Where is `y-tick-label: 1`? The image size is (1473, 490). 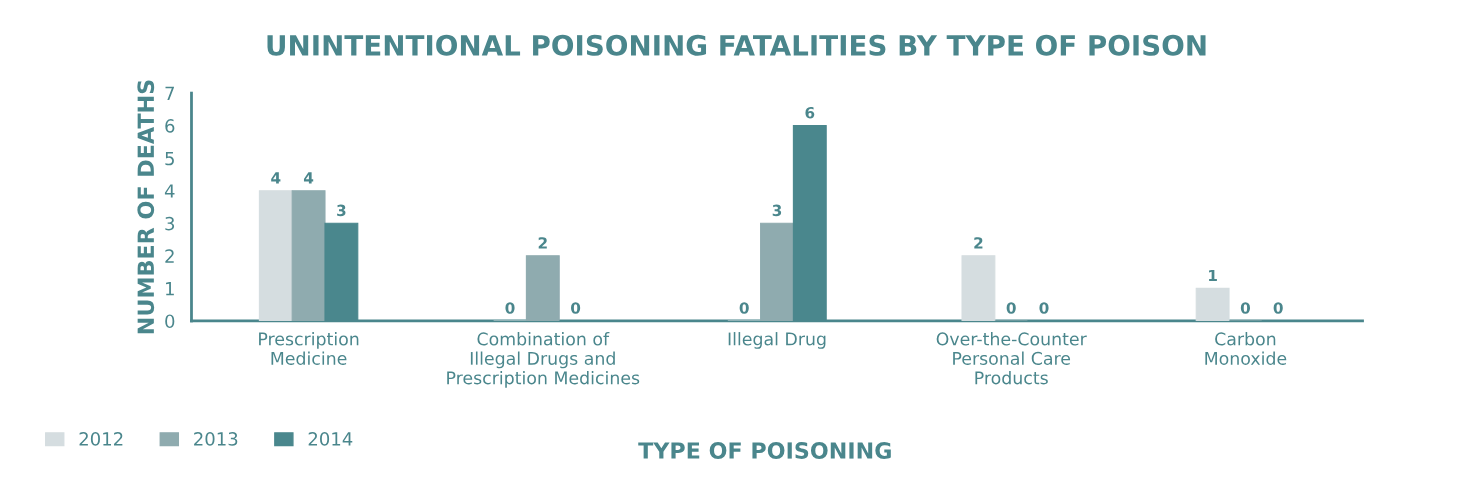
y-tick-label: 1 is located at coordinates (170, 289).